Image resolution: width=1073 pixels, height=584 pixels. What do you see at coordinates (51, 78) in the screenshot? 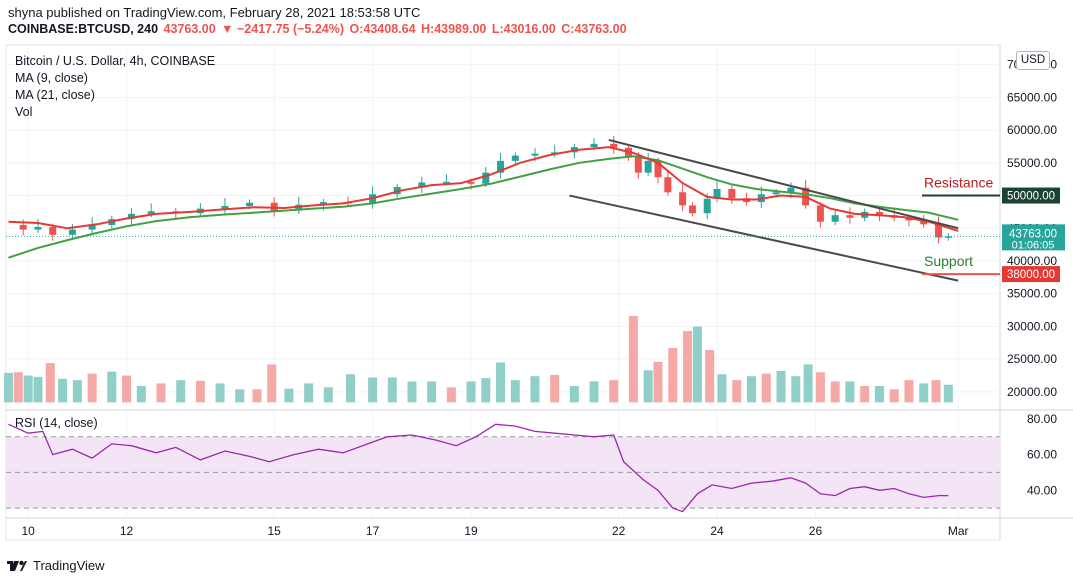
I see `legend-ma9: MA (9, close)` at bounding box center [51, 78].